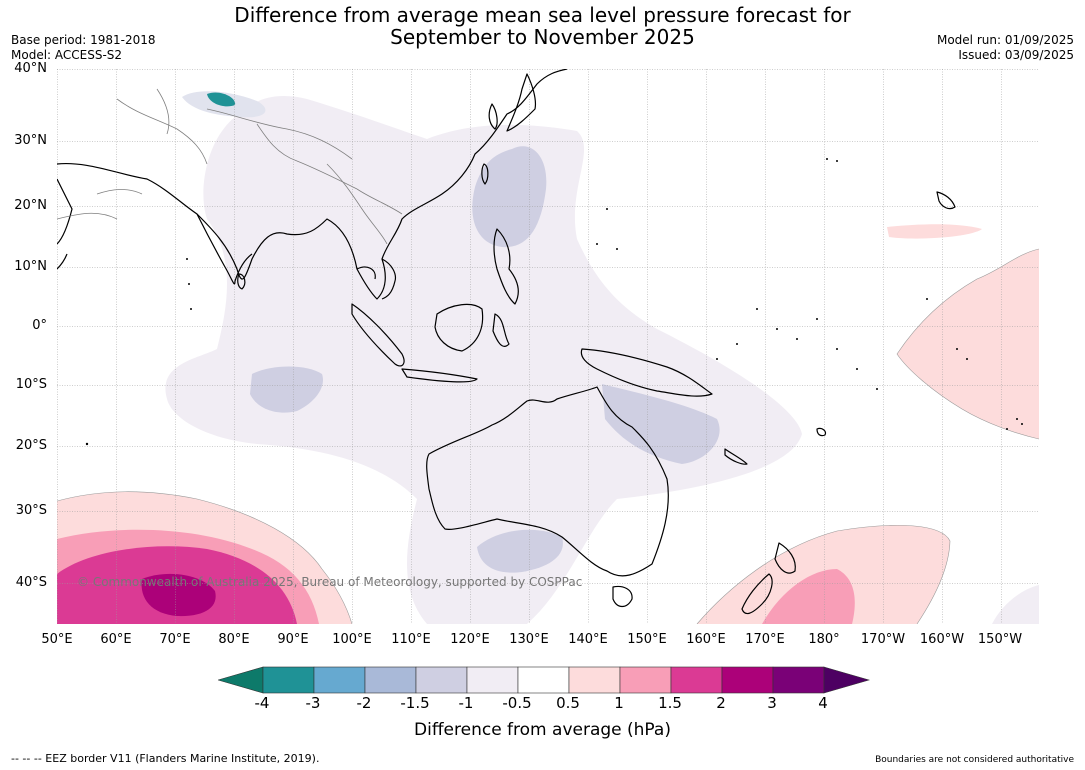  Describe the element at coordinates (116, 639) in the screenshot. I see `lon-label: 60°E` at that location.